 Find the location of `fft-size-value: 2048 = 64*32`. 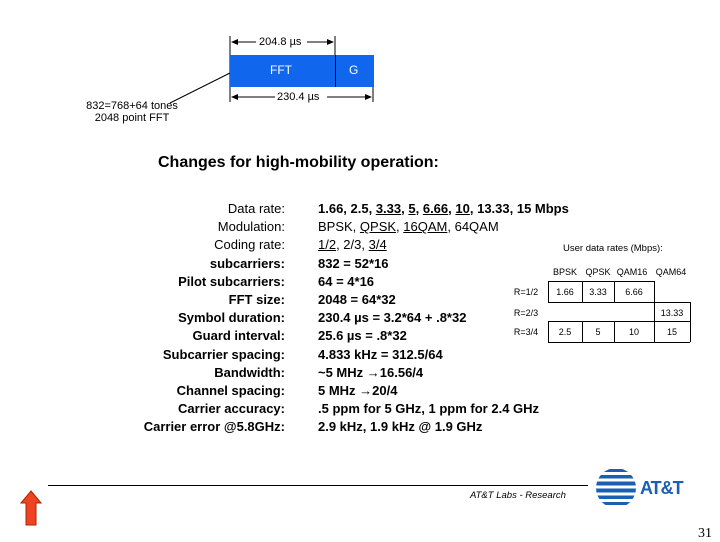

fft-size-value: 2048 = 64*32 is located at coordinates (357, 300).